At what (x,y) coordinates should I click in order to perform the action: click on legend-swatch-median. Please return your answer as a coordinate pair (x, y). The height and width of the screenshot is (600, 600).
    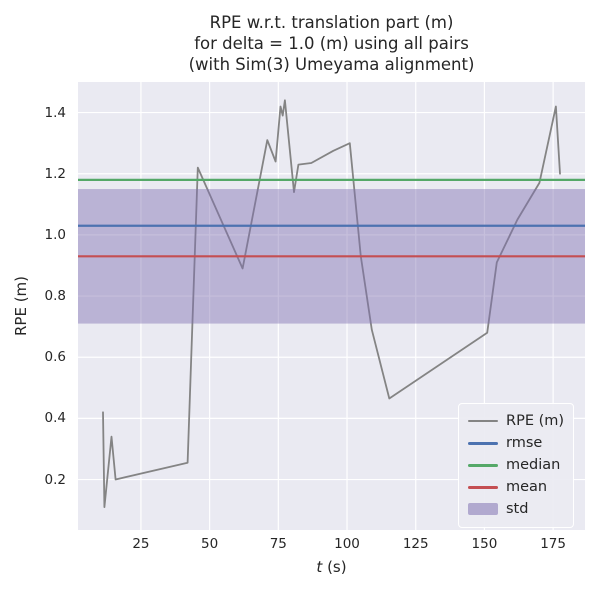
    Looking at the image, I should click on (483, 465).